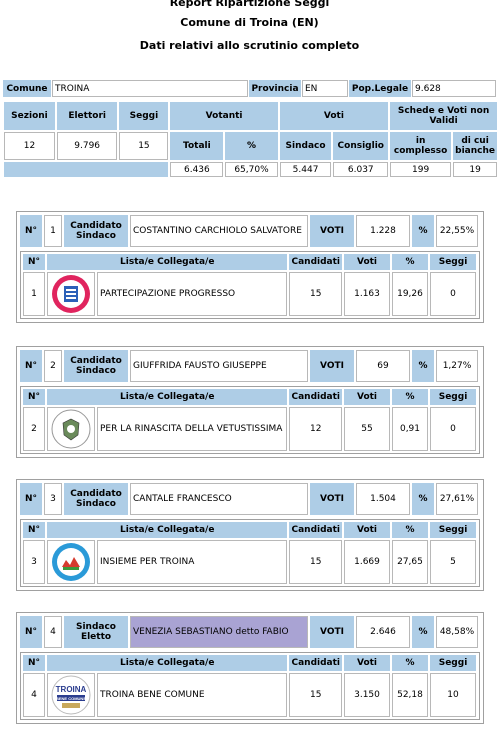 This screenshot has height=733, width=499. I want to click on votanti-header: Votanti, so click(224, 116).